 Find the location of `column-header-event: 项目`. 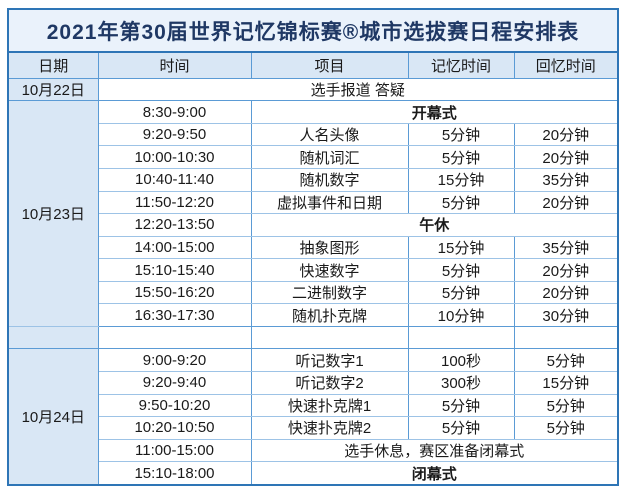

column-header-event: 项目 is located at coordinates (330, 65).